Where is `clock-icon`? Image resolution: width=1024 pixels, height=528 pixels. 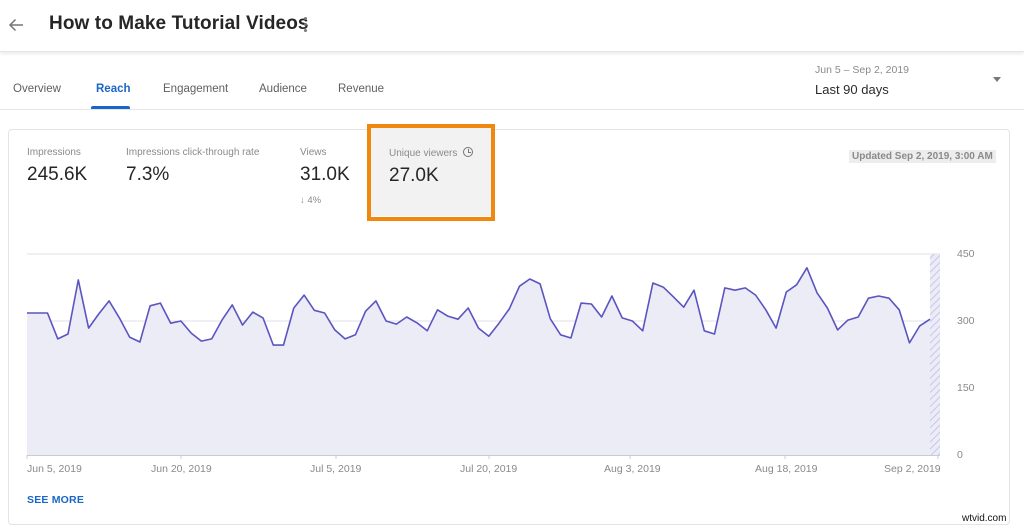 clock-icon is located at coordinates (468, 152).